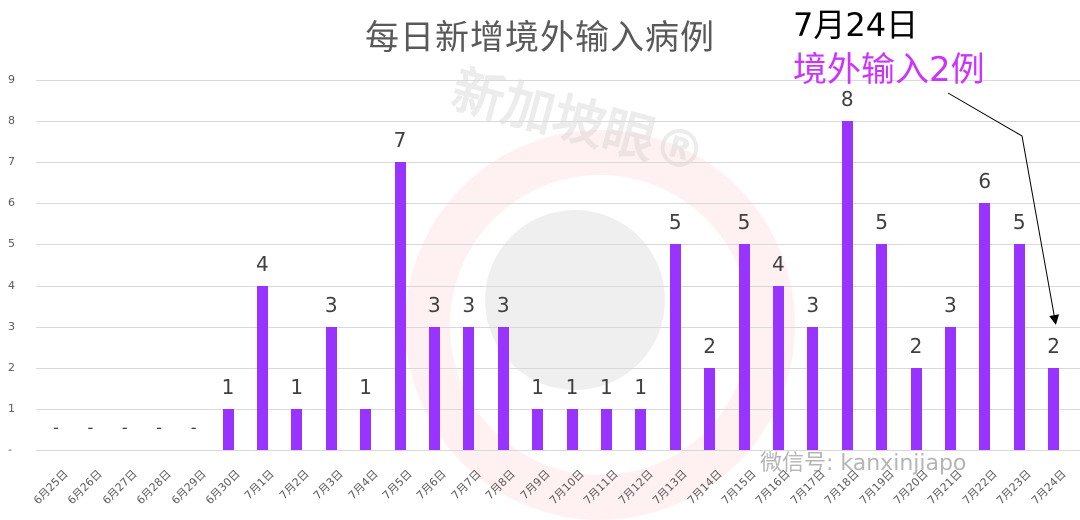 This screenshot has width=1080, height=520. Describe the element at coordinates (11, 408) in the screenshot. I see `y-tick-label: 1` at that location.